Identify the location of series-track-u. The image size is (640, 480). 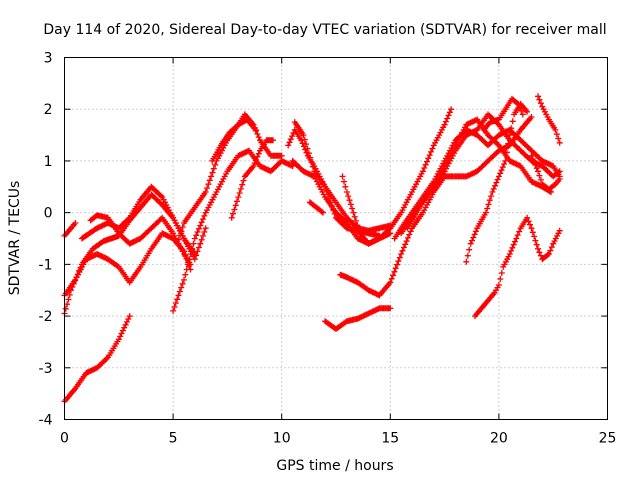
(479, 174).